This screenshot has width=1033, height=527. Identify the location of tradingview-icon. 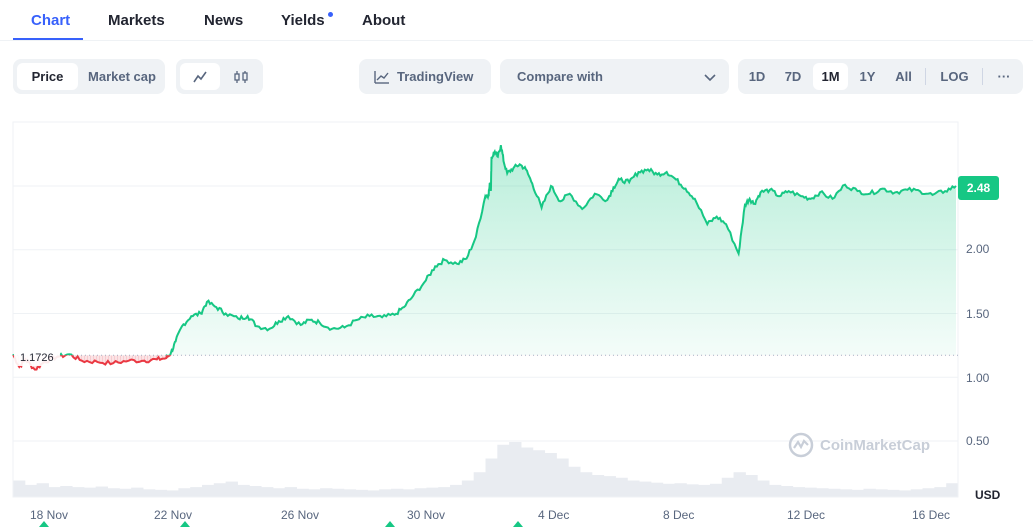
(381, 77).